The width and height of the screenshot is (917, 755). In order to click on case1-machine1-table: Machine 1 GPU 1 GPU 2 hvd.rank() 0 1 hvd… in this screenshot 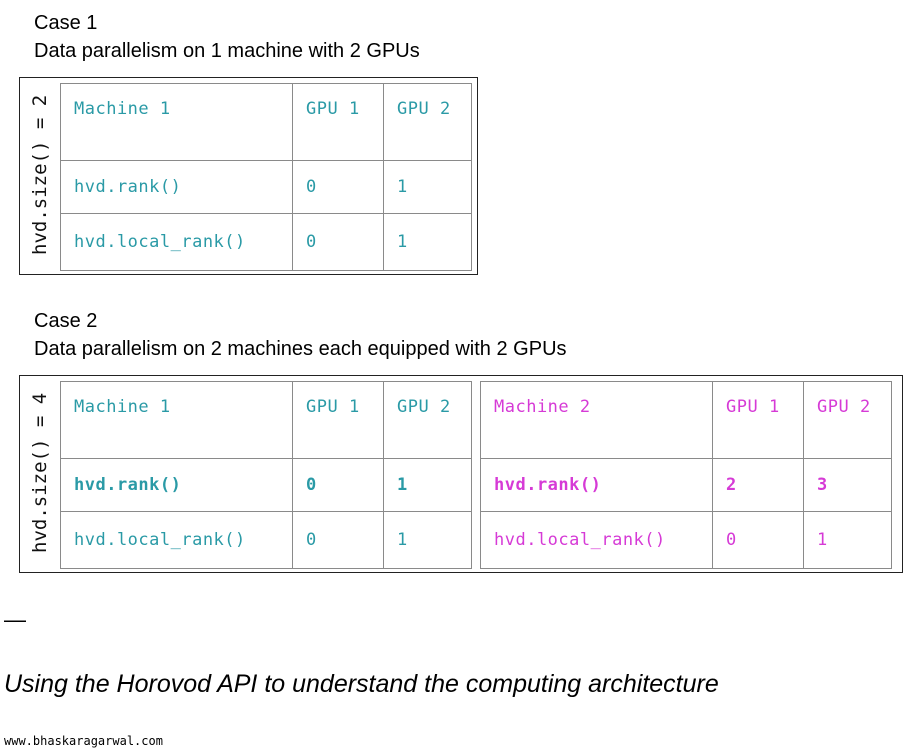, I will do `click(266, 177)`.